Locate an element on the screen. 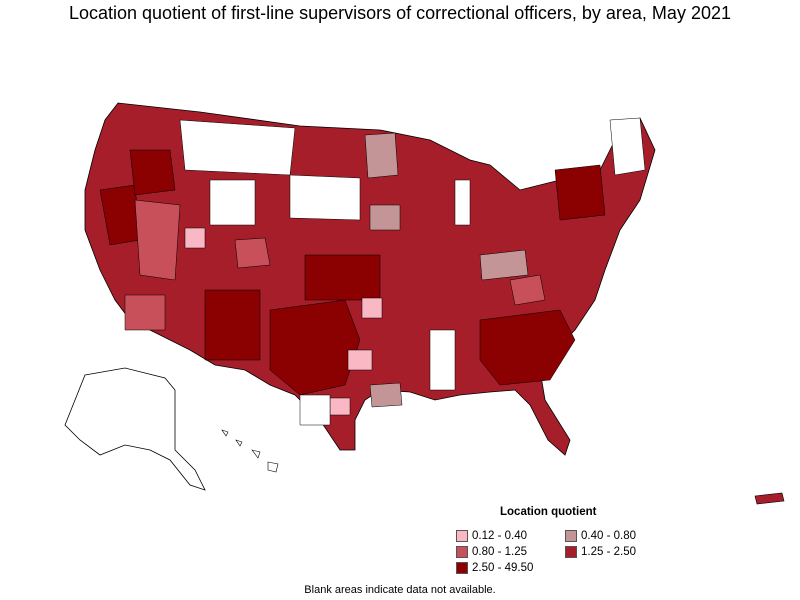 This screenshot has height=600, width=800. legend-item-3: 0.80 - 1.25 is located at coordinates (491, 552).